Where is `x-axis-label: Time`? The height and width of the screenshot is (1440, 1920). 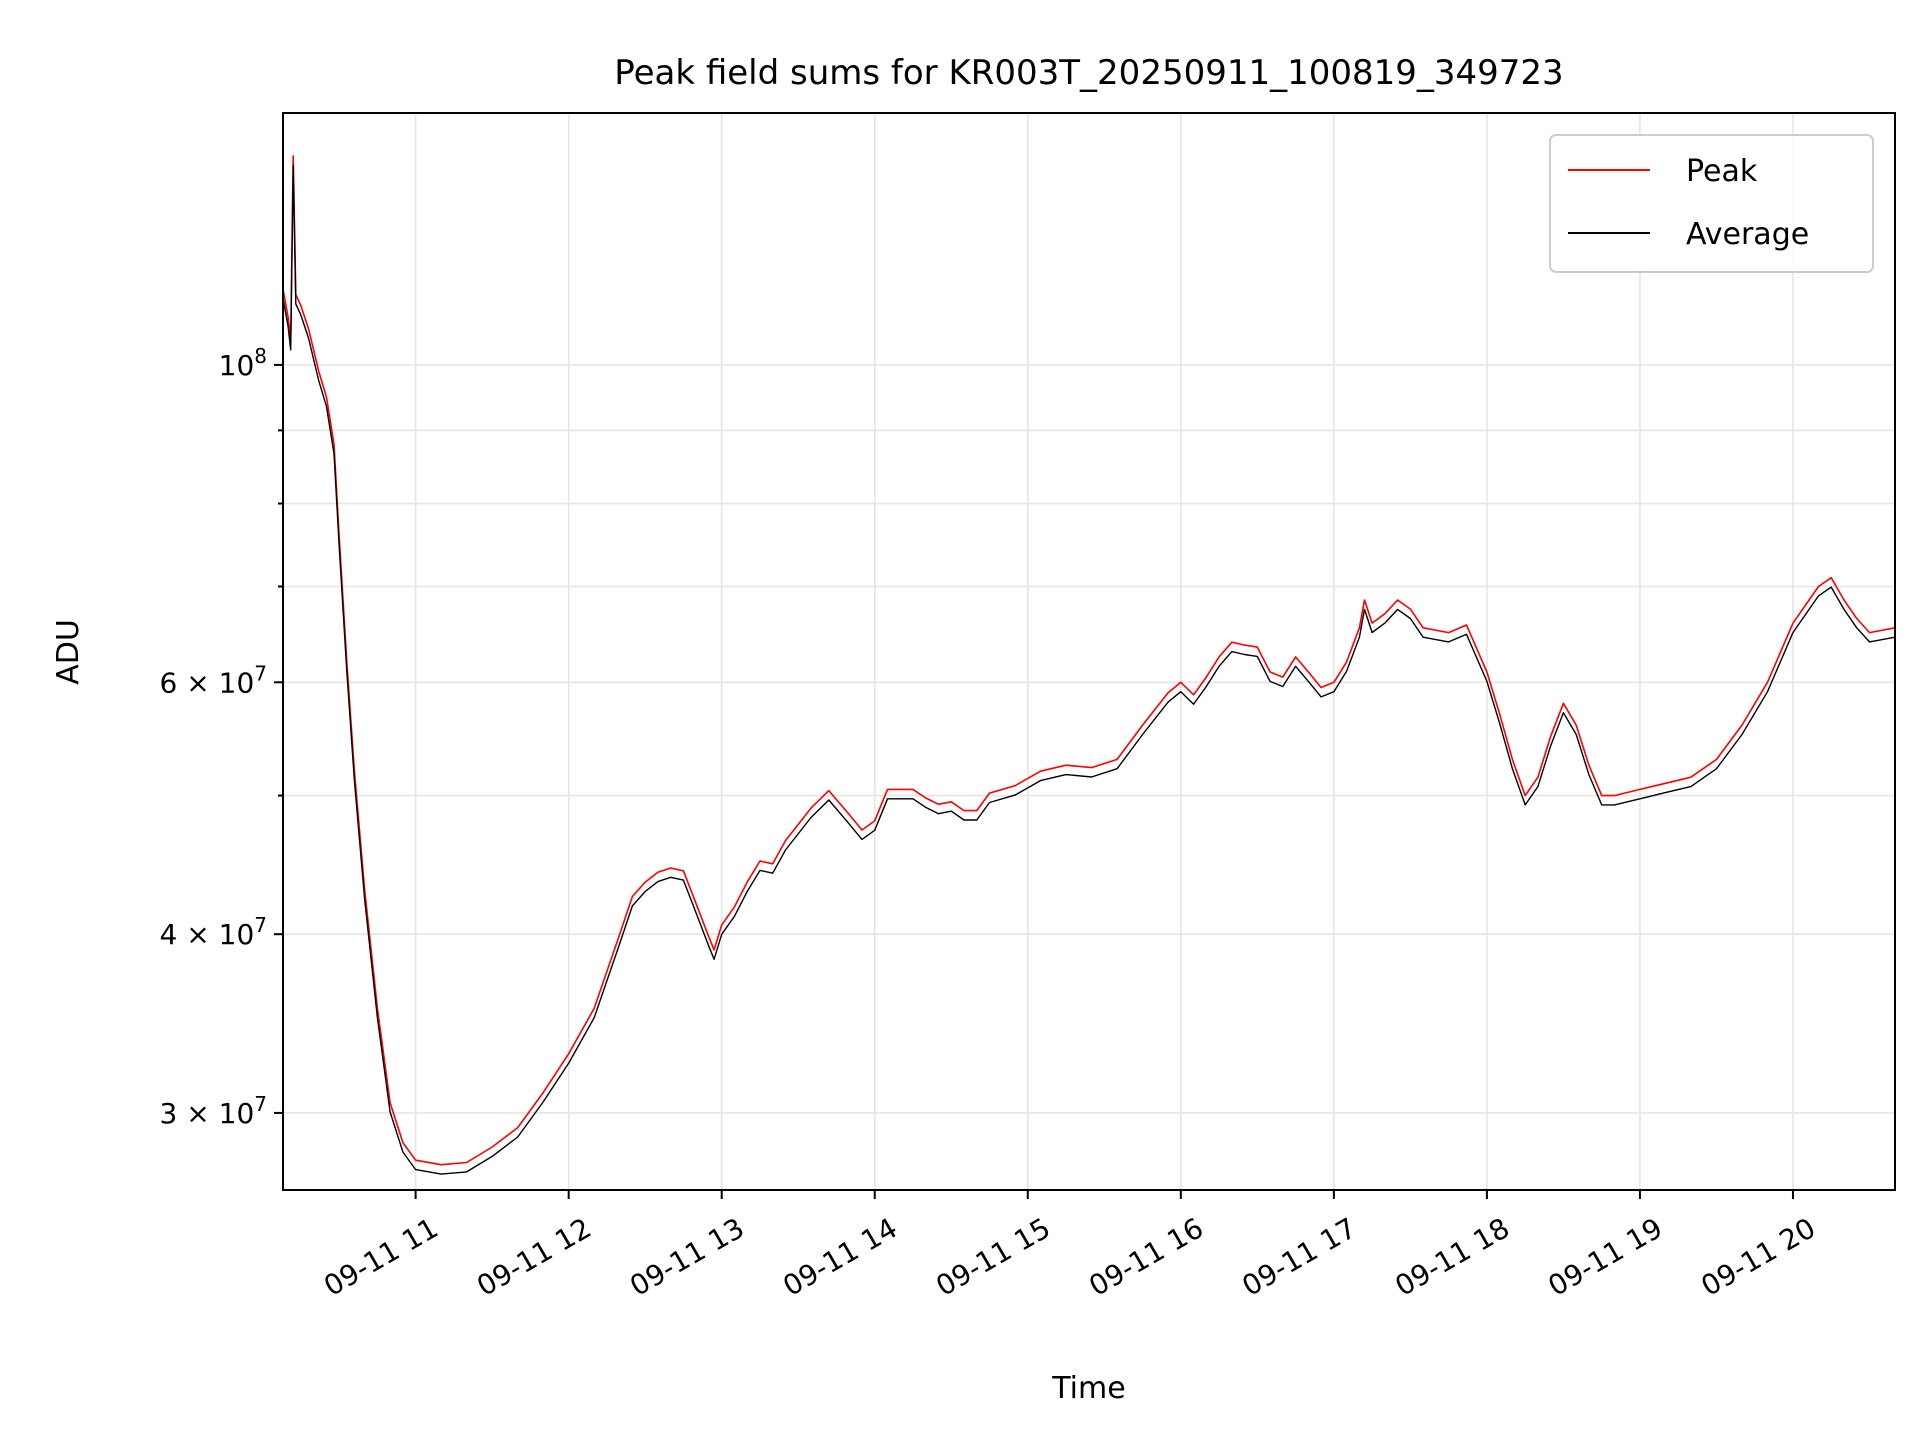
x-axis-label: Time is located at coordinates (1088, 1388).